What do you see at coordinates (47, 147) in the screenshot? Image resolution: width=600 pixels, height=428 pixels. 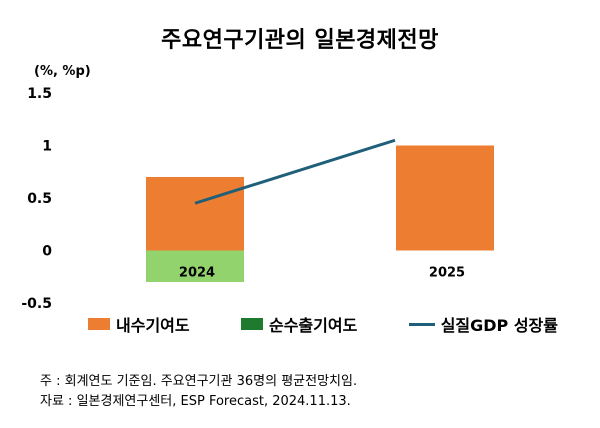 I see `y-tick-label: 1` at bounding box center [47, 147].